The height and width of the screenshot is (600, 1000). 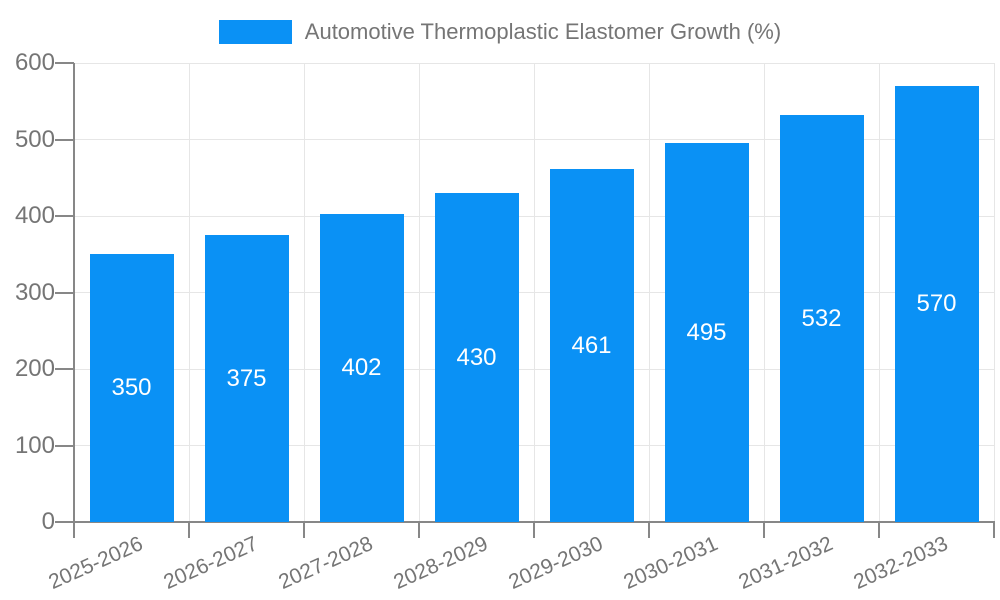 What do you see at coordinates (255, 32) in the screenshot?
I see `legend-swatch-icon` at bounding box center [255, 32].